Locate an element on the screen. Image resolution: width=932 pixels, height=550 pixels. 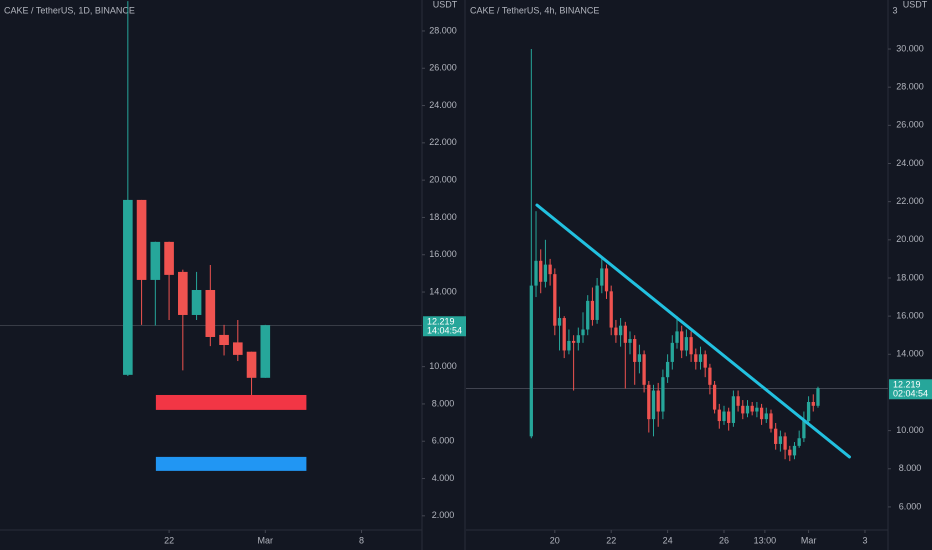
x-tick-label: 13:00 is located at coordinates (765, 540).